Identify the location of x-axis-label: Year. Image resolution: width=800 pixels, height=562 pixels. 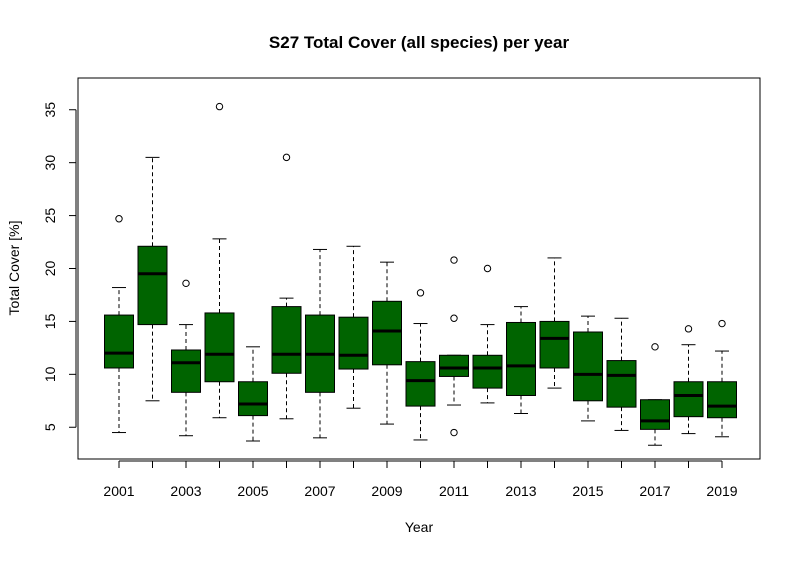
(419, 527).